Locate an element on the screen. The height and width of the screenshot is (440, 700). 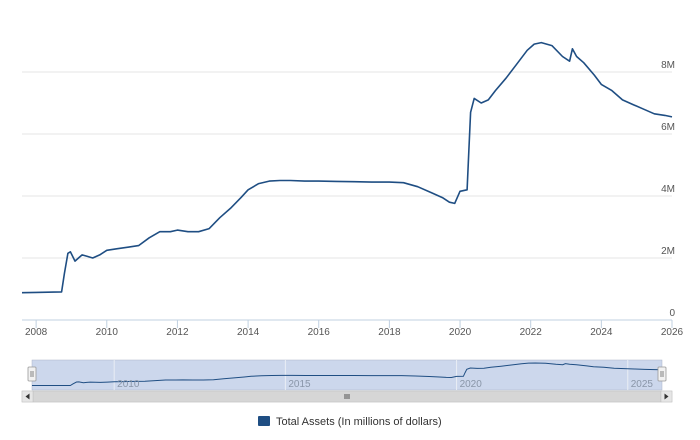
x-tick-label: 2010 is located at coordinates (107, 332).